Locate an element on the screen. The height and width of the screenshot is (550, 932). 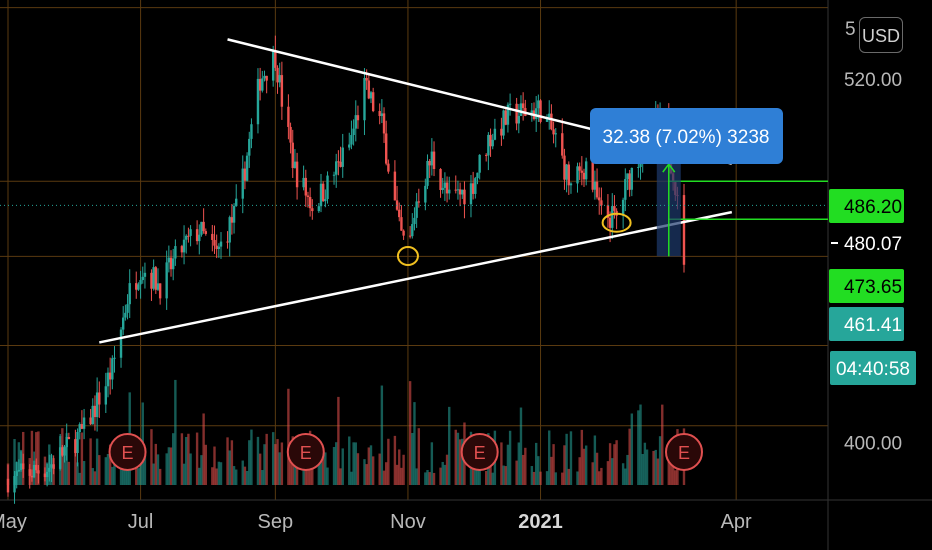
price-tick-label-cut: 5 is located at coordinates (850, 29).